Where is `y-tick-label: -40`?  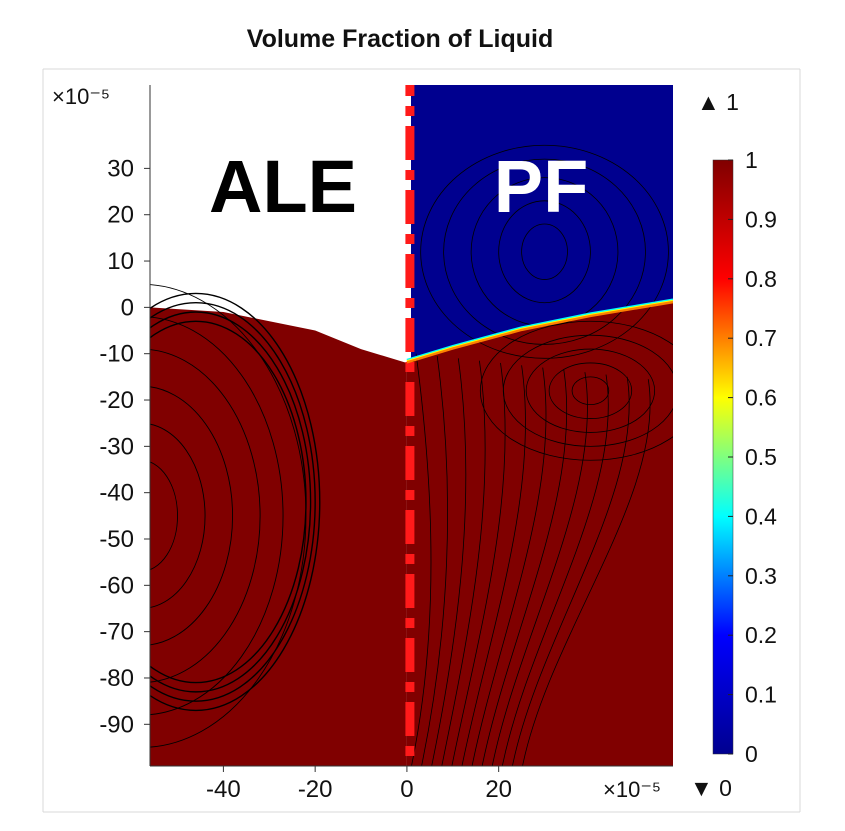 y-tick-label: -40 is located at coordinates (116, 493).